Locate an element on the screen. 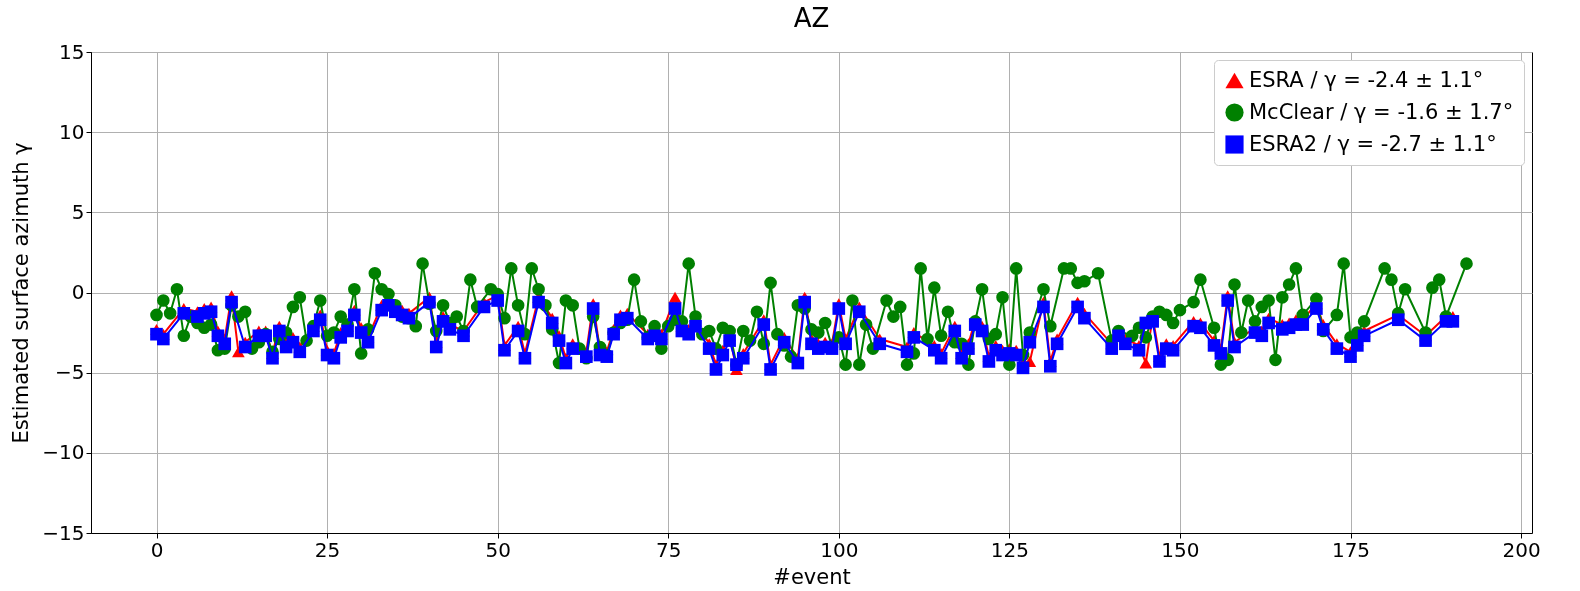  x-tick-label: 0 is located at coordinates (157, 549).